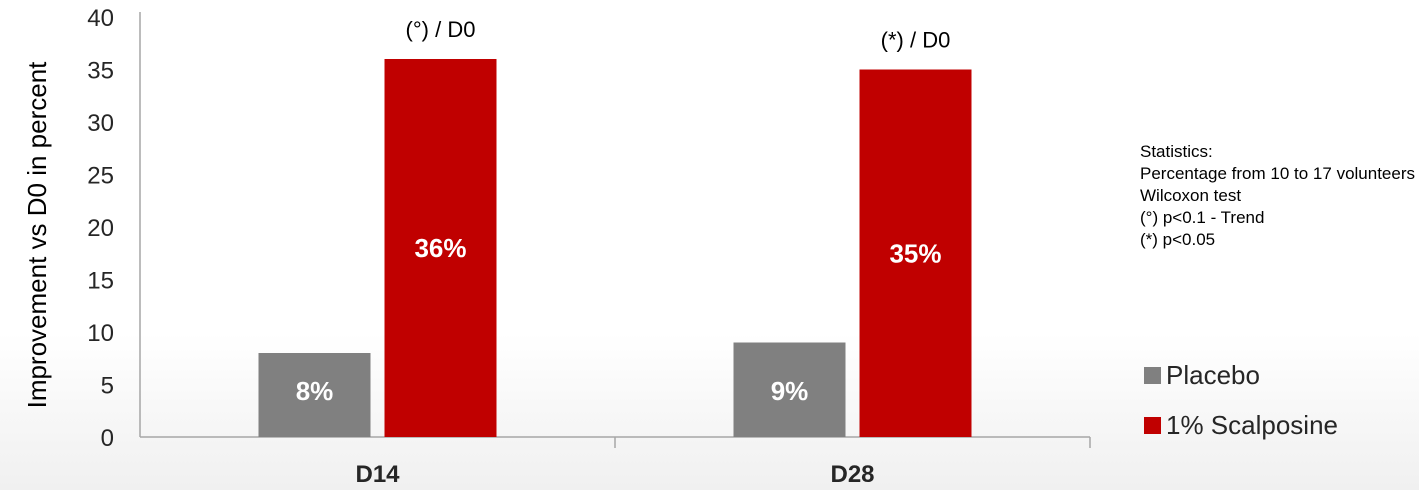 The image size is (1419, 490). I want to click on stats-line: Percentage from 10 to 17 volunteers, so click(1277, 173).